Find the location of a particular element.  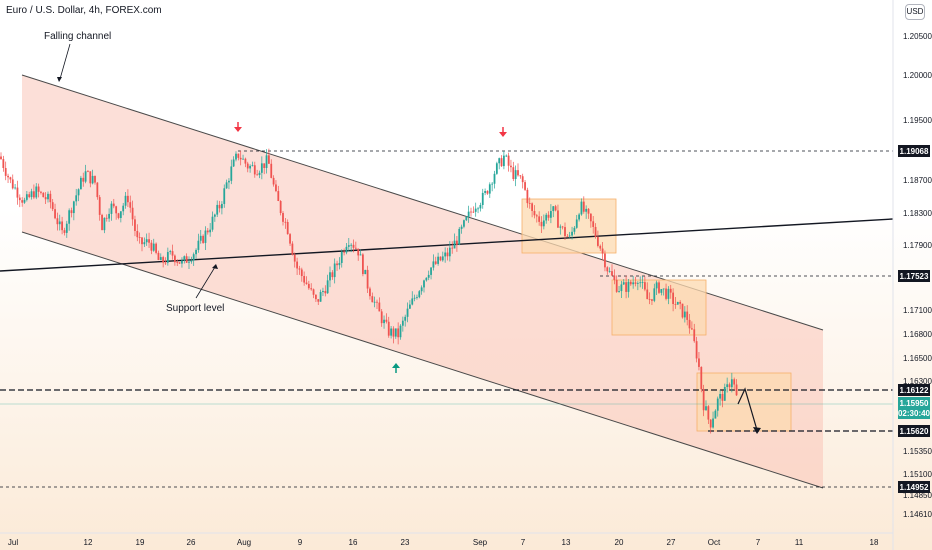

badge-current is located at coordinates (914, 408).